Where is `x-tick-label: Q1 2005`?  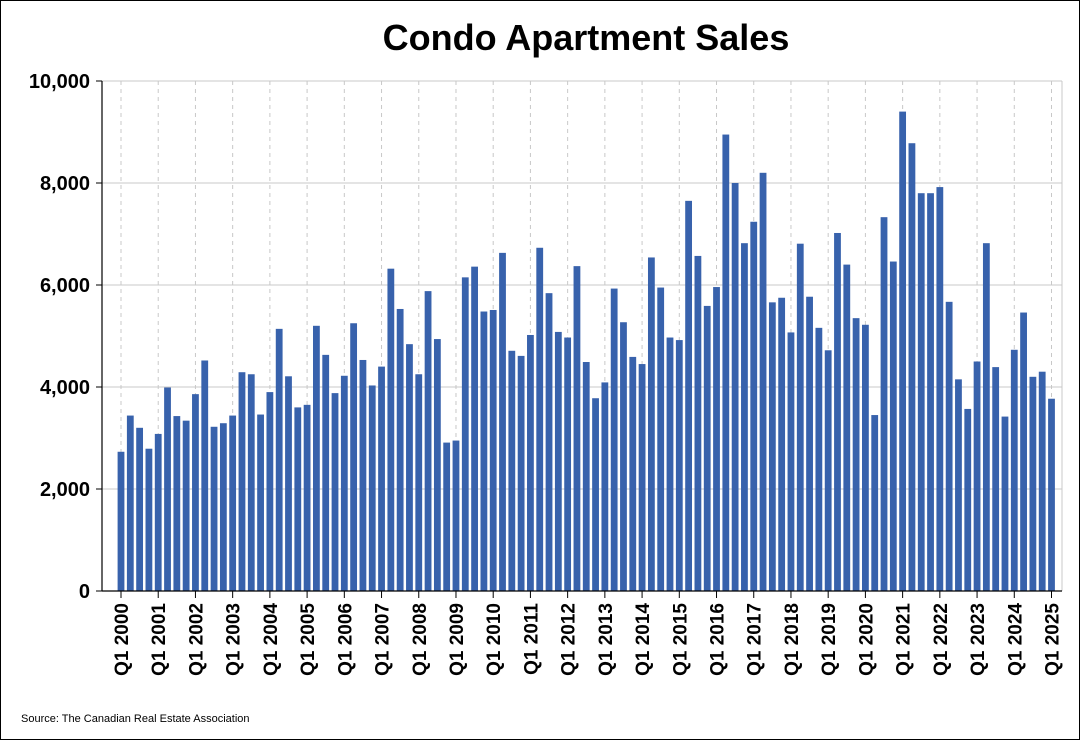 x-tick-label: Q1 2005 is located at coordinates (308, 639).